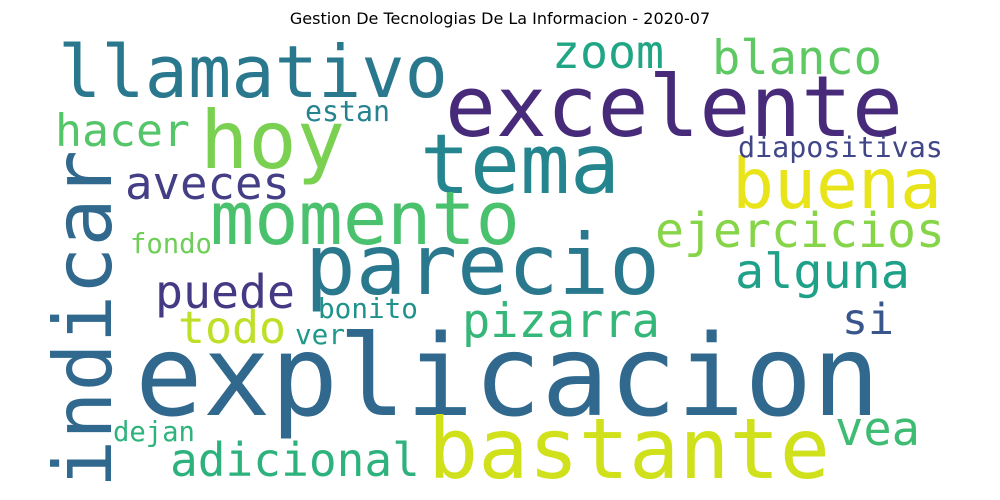 This screenshot has width=1000, height=500. Describe the element at coordinates (253, 71) in the screenshot. I see `word-llamativo: llamativo` at that location.